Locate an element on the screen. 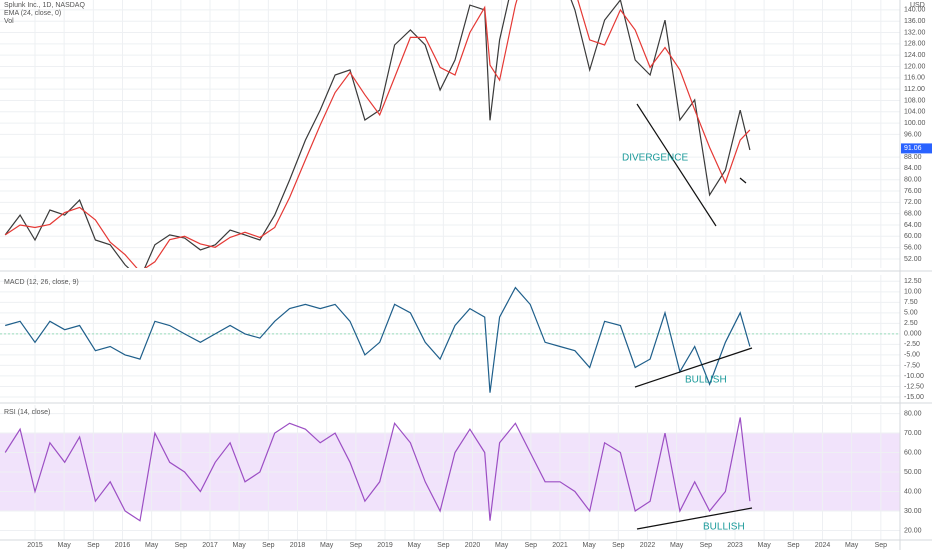 The width and height of the screenshot is (932, 550). y-tick-label: 124.00 is located at coordinates (915, 55).